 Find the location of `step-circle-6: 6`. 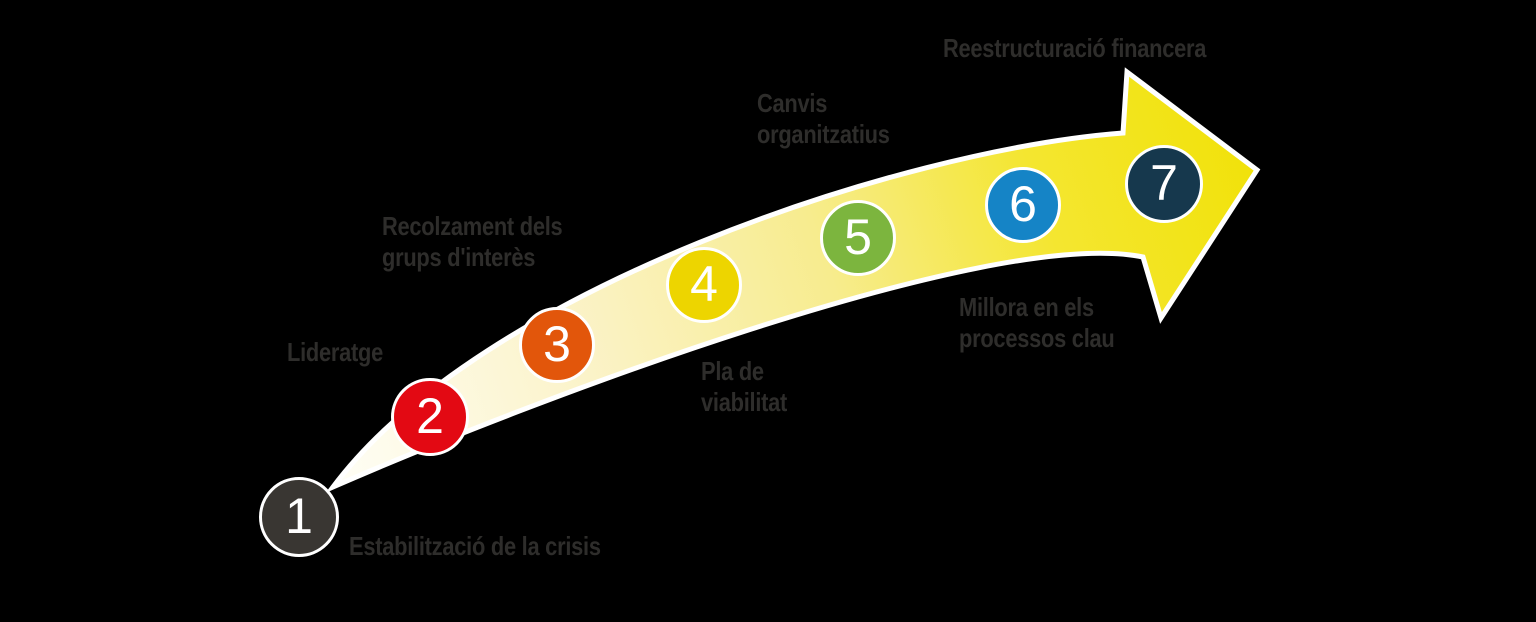

step-circle-6: 6 is located at coordinates (1023, 205).